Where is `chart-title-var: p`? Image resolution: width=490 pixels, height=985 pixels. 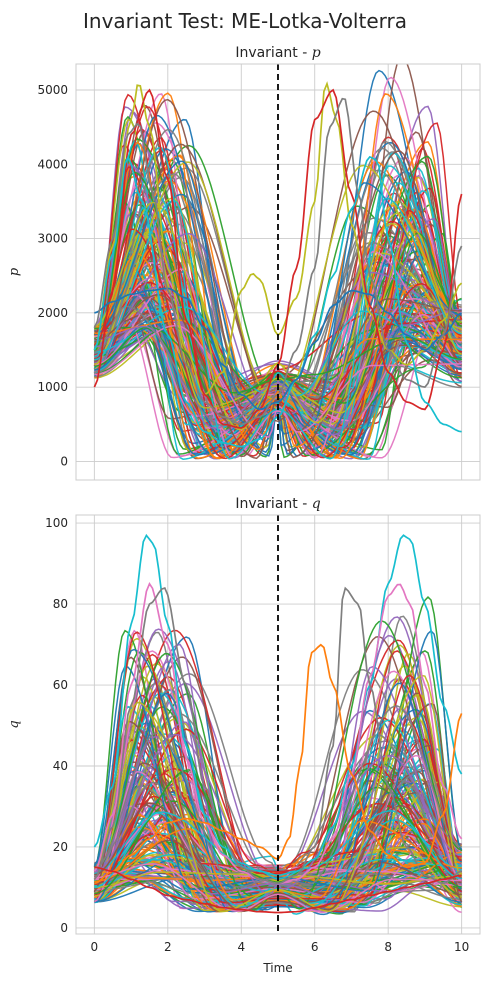 chart-title-var: p is located at coordinates (316, 53).